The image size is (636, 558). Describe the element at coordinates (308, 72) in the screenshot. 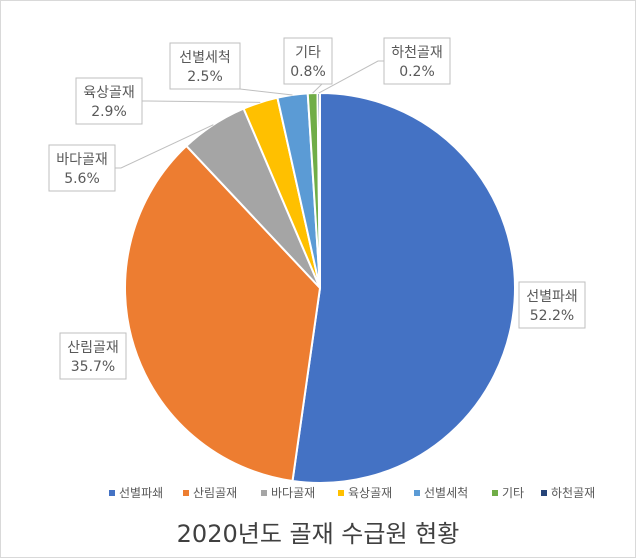

I see `data-label-value: 0.8%` at that location.